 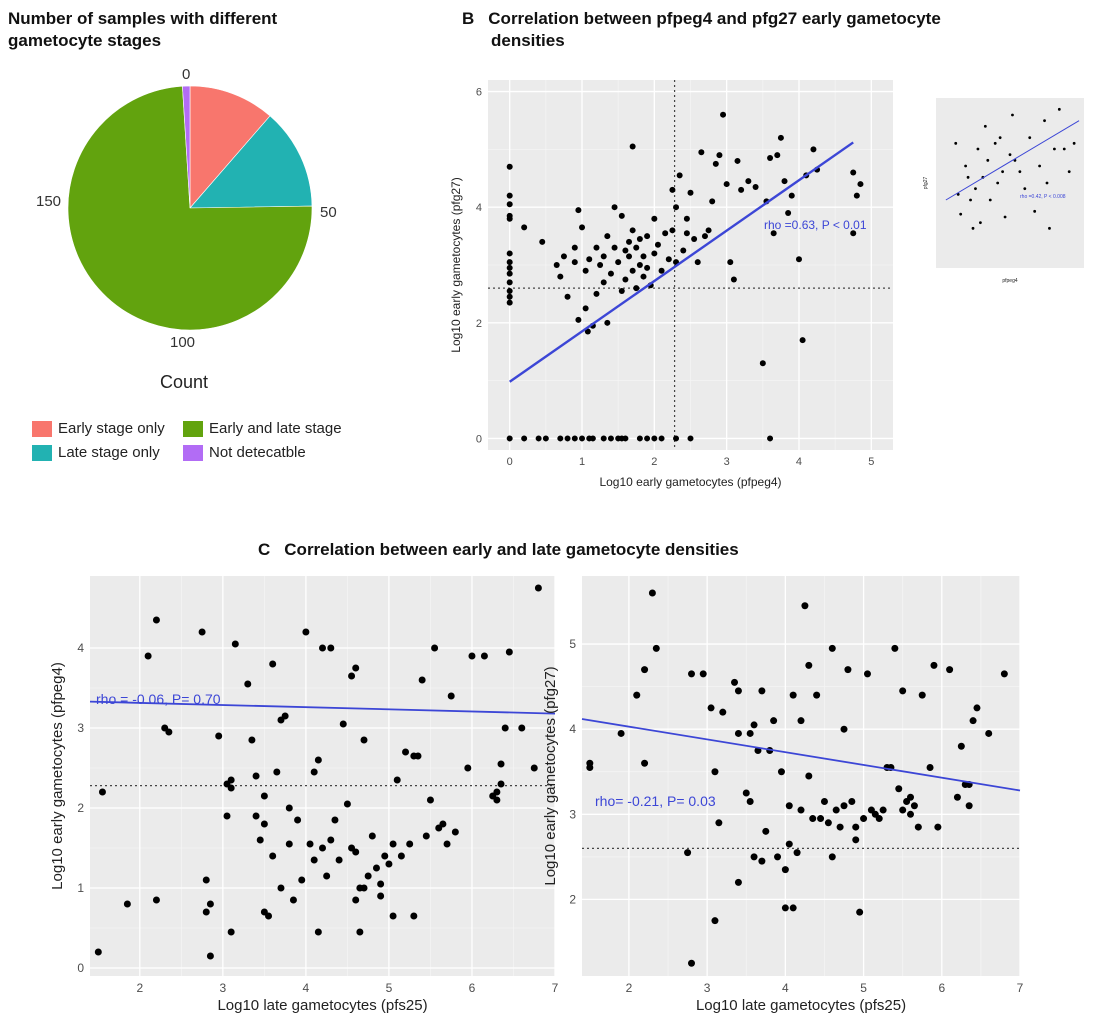 I want to click on legend-item-not-detectable: Not detecatble, so click(x=244, y=452).